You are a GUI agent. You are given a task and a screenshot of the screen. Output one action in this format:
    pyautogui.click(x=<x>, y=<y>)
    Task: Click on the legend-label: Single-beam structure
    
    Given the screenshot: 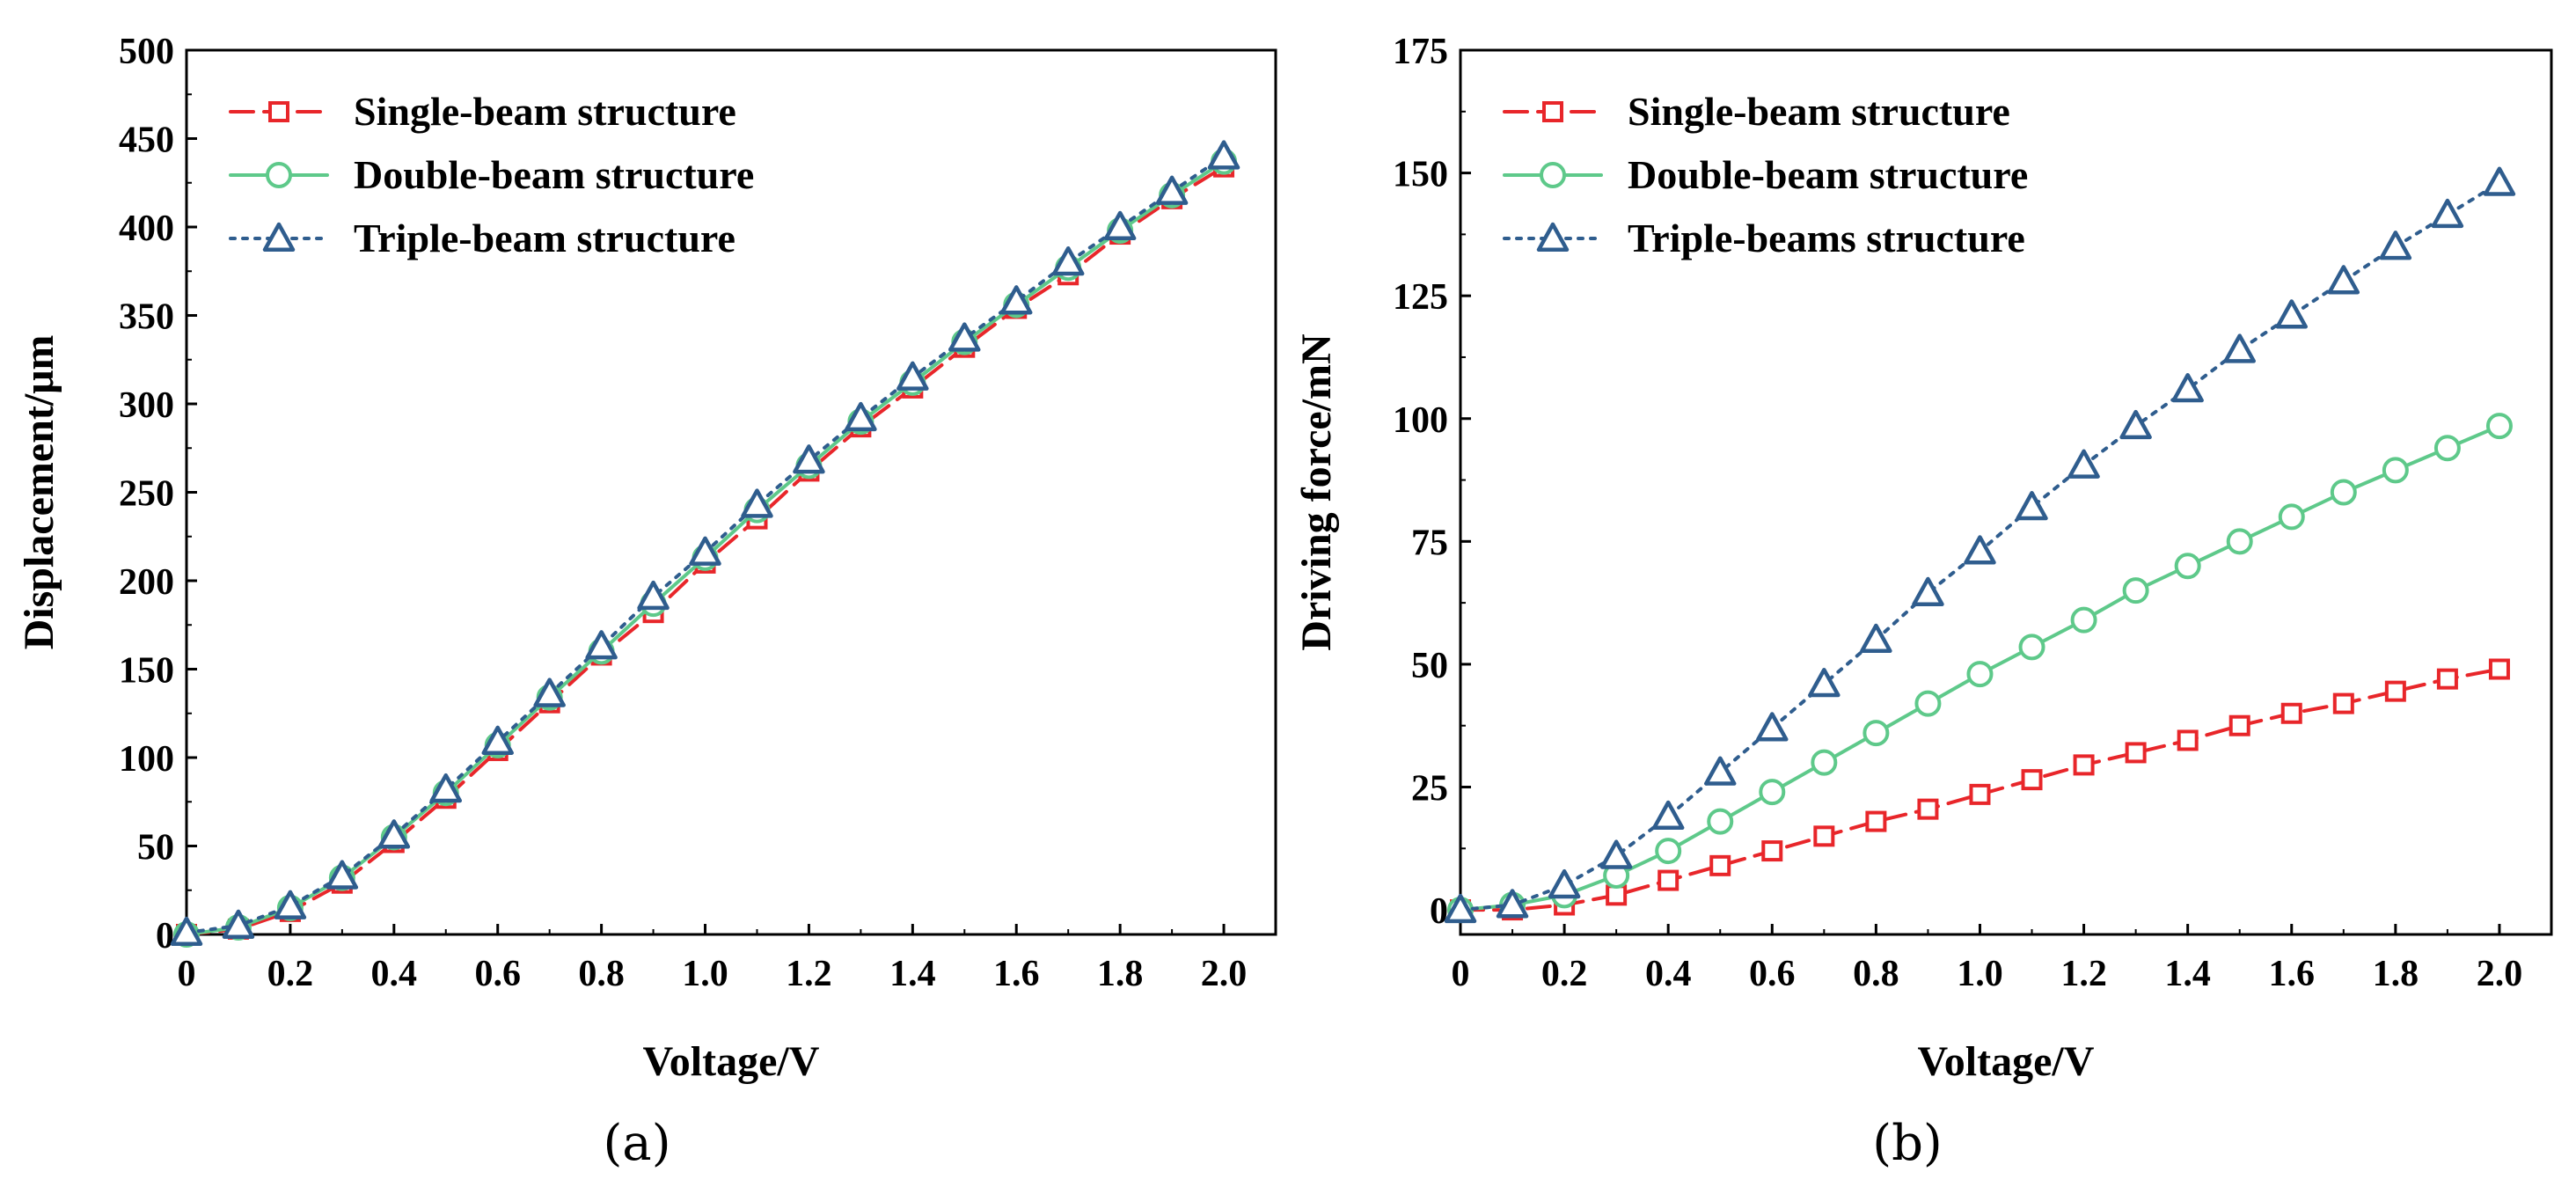 What is the action you would take?
    pyautogui.click(x=1819, y=111)
    